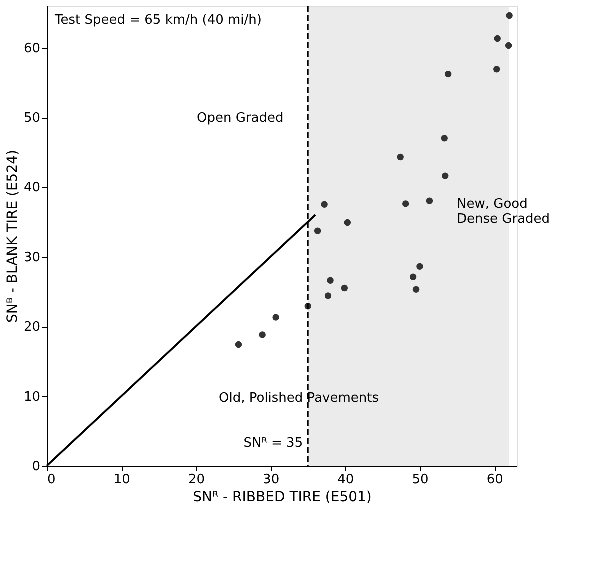  What do you see at coordinates (12, 236) in the screenshot?
I see `y-axis-title: SNᴮ - BLANK TIRE (E524)` at bounding box center [12, 236].